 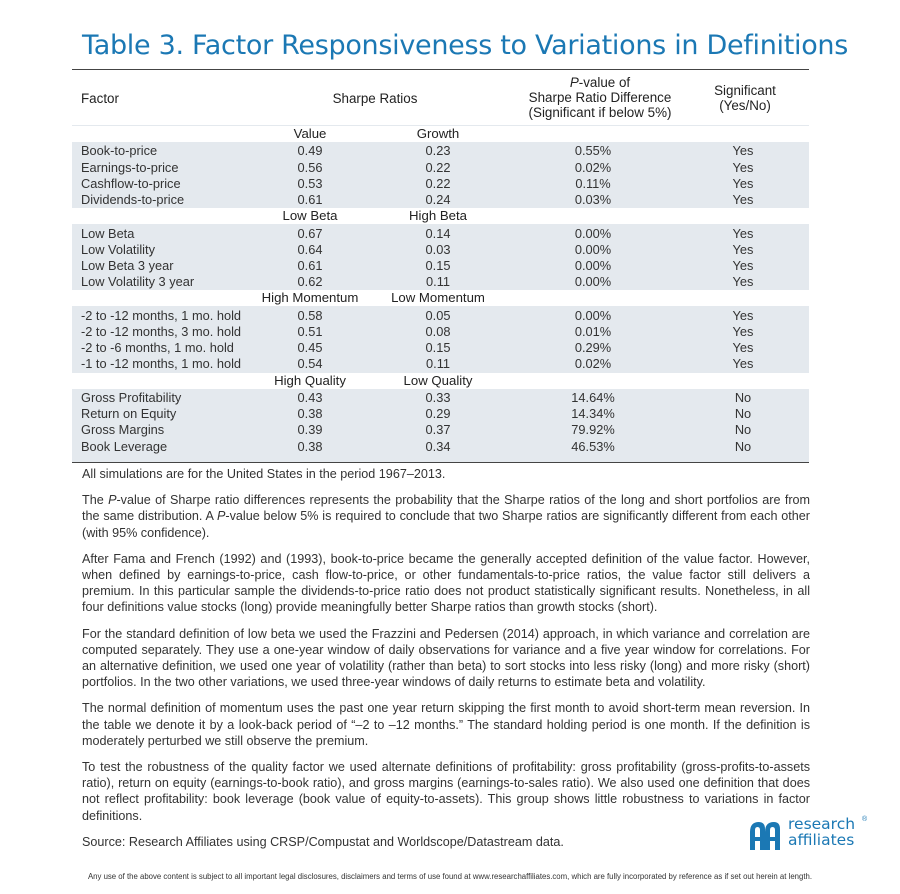 I want to click on header-significant-line2: (Yes/No), so click(x=745, y=105).